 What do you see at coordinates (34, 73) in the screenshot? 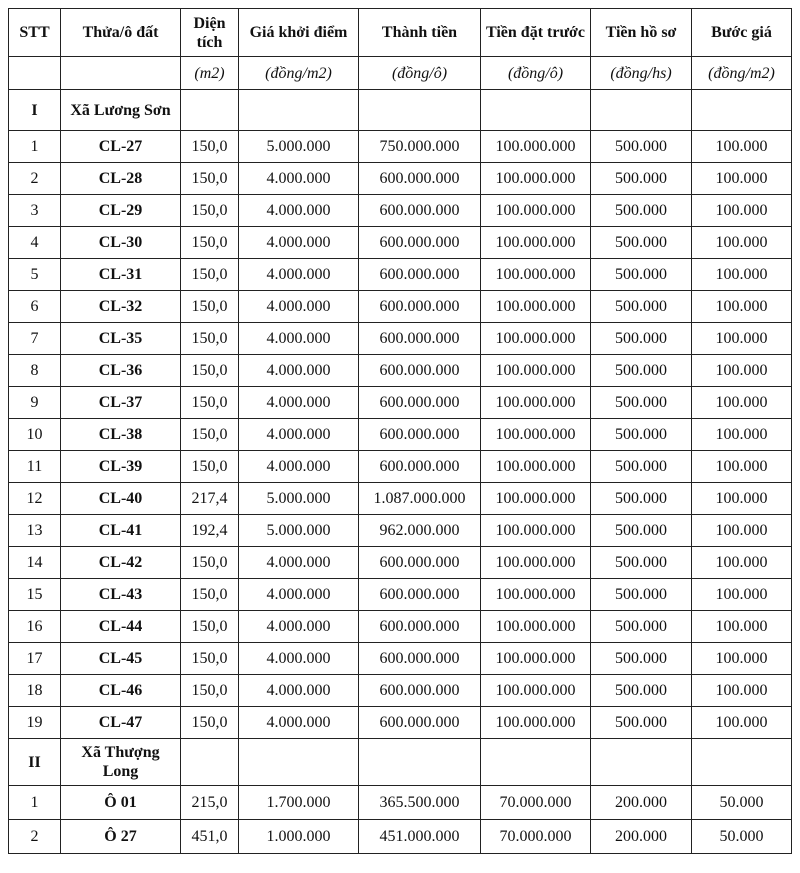
I see `unit-stt` at bounding box center [34, 73].